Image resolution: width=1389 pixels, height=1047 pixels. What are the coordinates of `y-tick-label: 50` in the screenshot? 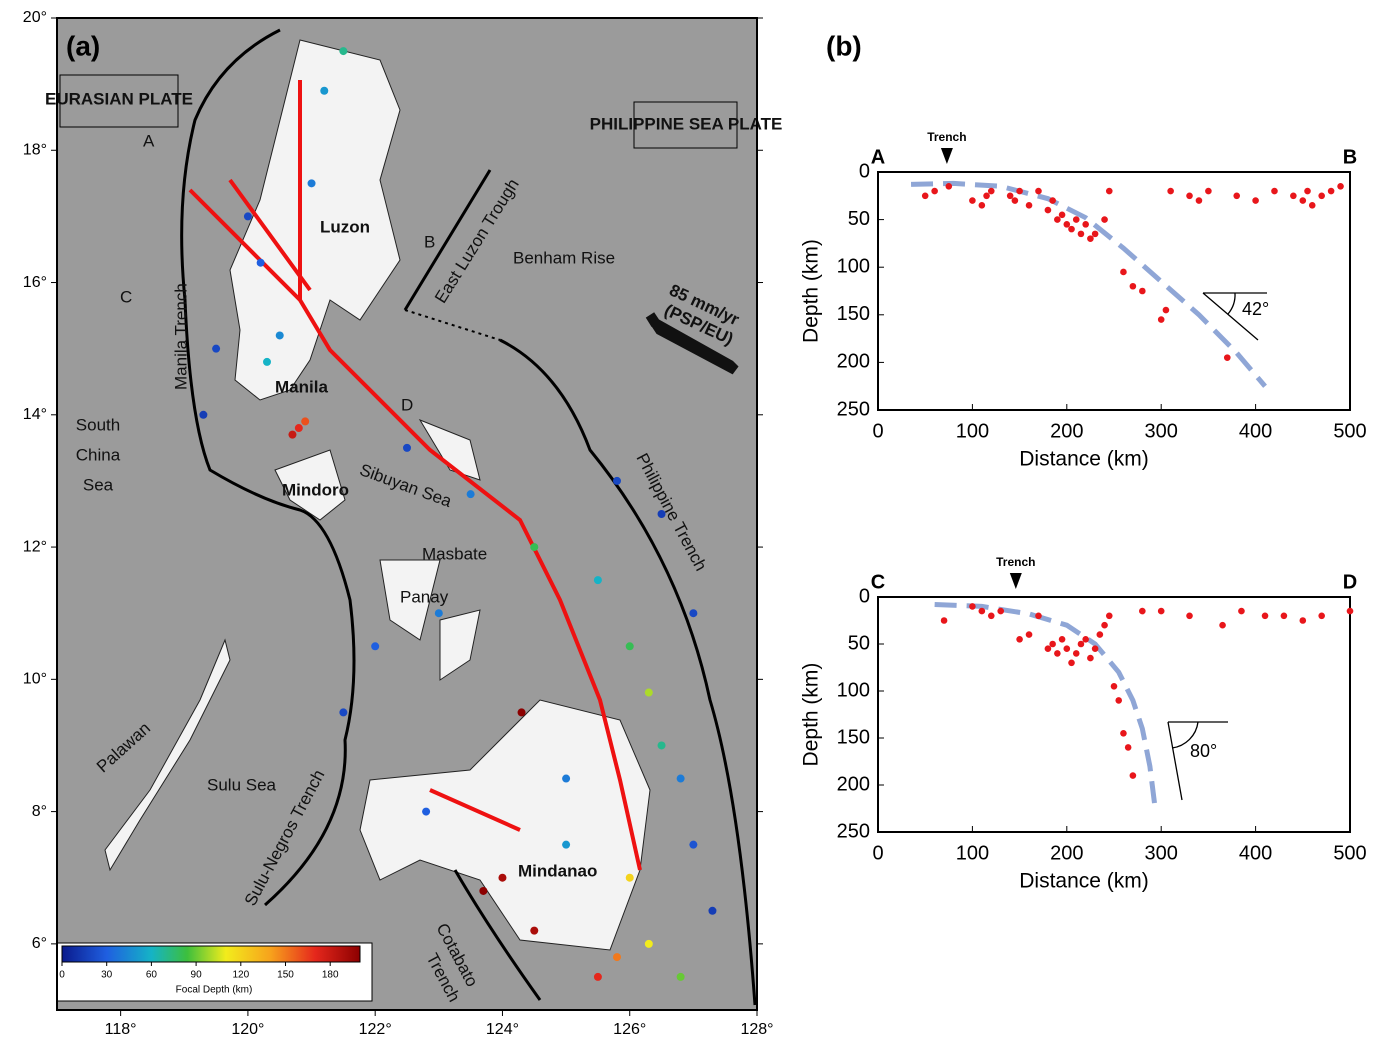 It's located at (859, 643).